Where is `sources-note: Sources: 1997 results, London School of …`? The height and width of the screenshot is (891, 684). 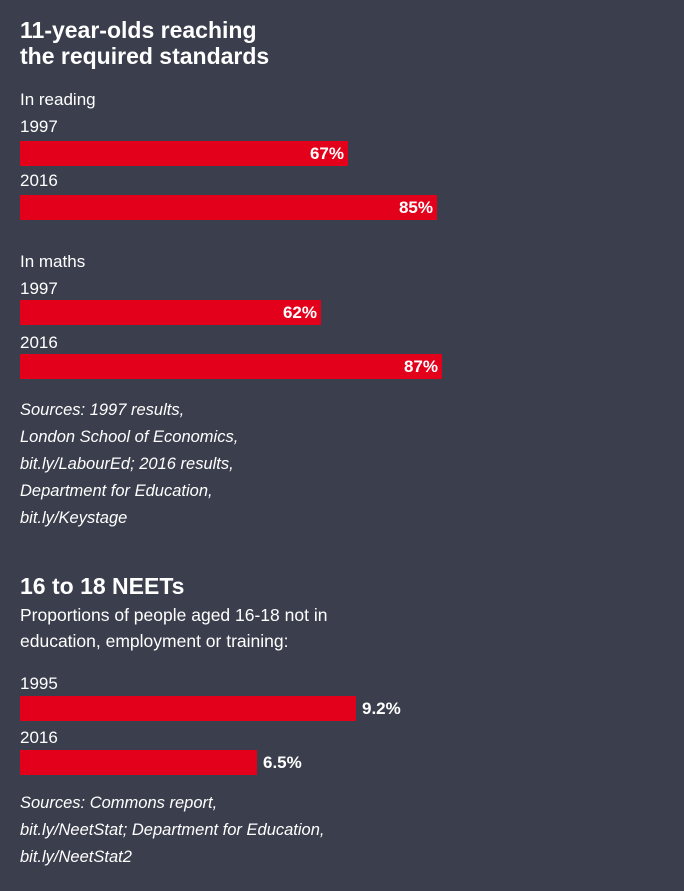 sources-note: Sources: 1997 results, London School of … is located at coordinates (129, 464).